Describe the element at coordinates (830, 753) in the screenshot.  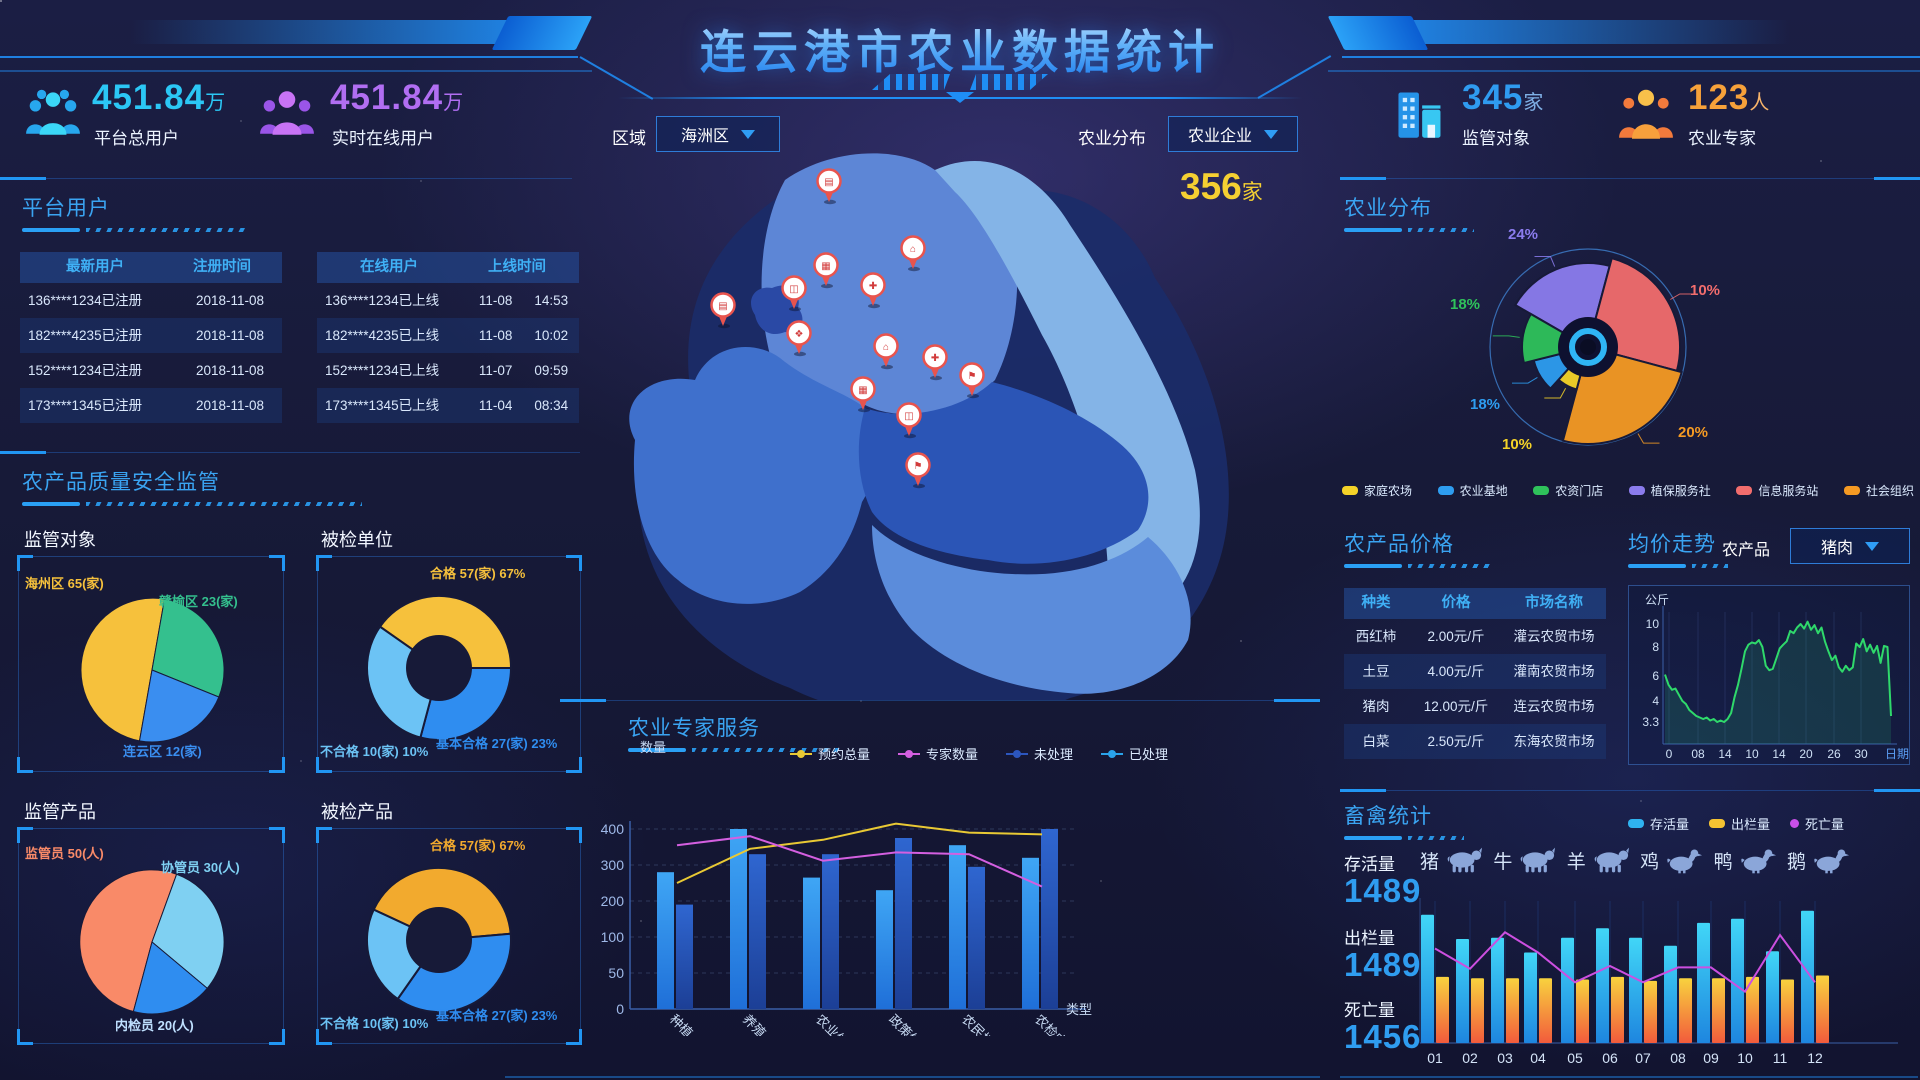
I see `legend-item: 预约总量` at that location.